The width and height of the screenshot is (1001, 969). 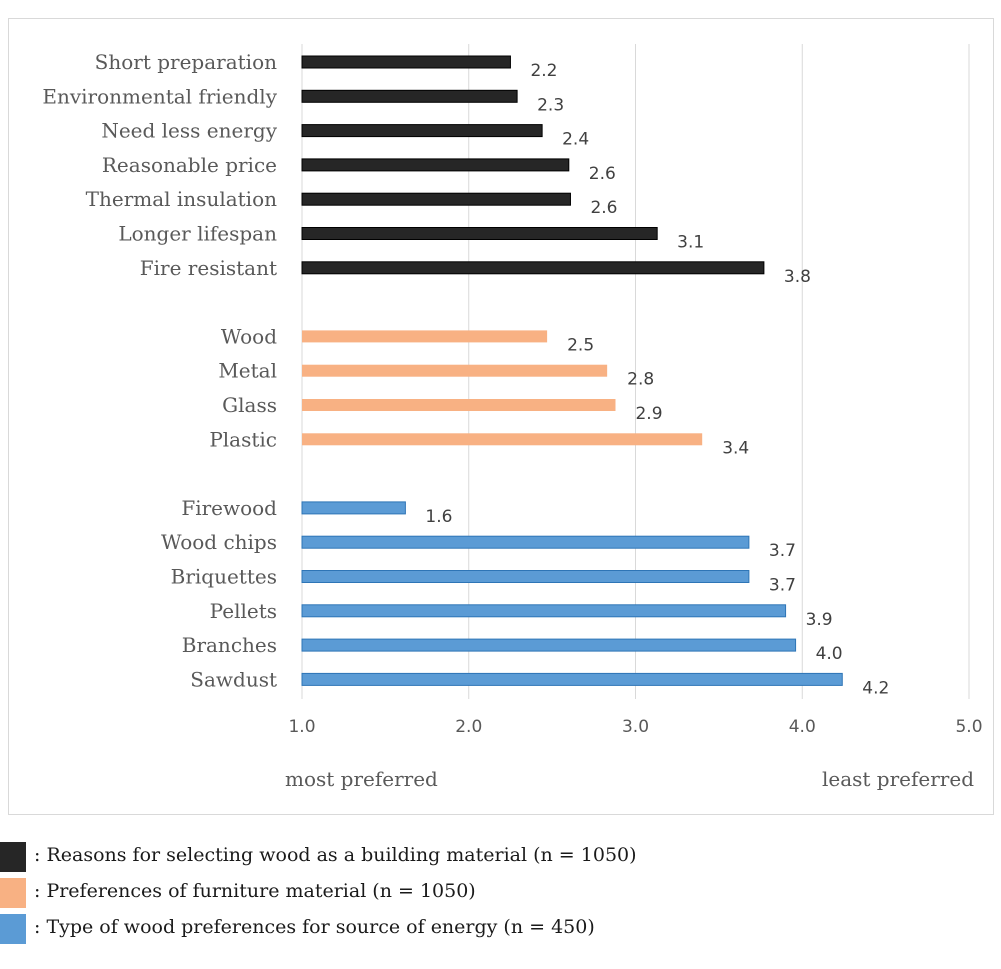 I want to click on data-label: 2.5, so click(x=580, y=345).